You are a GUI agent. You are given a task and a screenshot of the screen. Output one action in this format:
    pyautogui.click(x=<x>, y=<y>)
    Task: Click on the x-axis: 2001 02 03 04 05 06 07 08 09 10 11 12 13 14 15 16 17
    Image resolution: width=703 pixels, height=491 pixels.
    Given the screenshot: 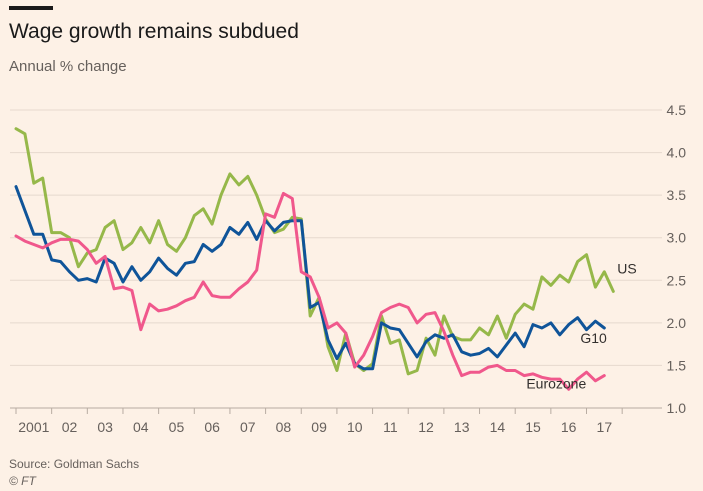 What is the action you would take?
    pyautogui.click(x=336, y=421)
    